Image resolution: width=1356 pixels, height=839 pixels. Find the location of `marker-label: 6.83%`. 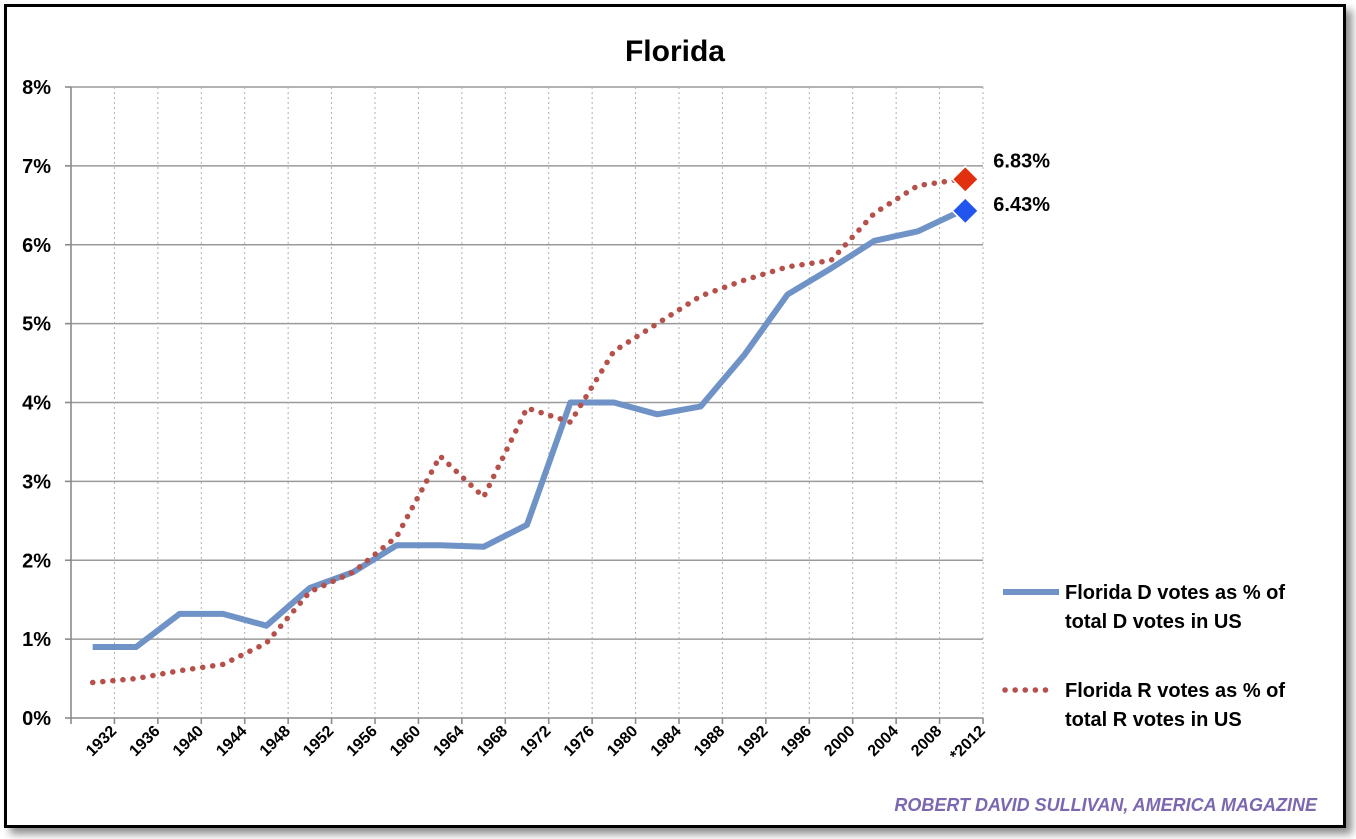

marker-label: 6.83% is located at coordinates (1021, 161).